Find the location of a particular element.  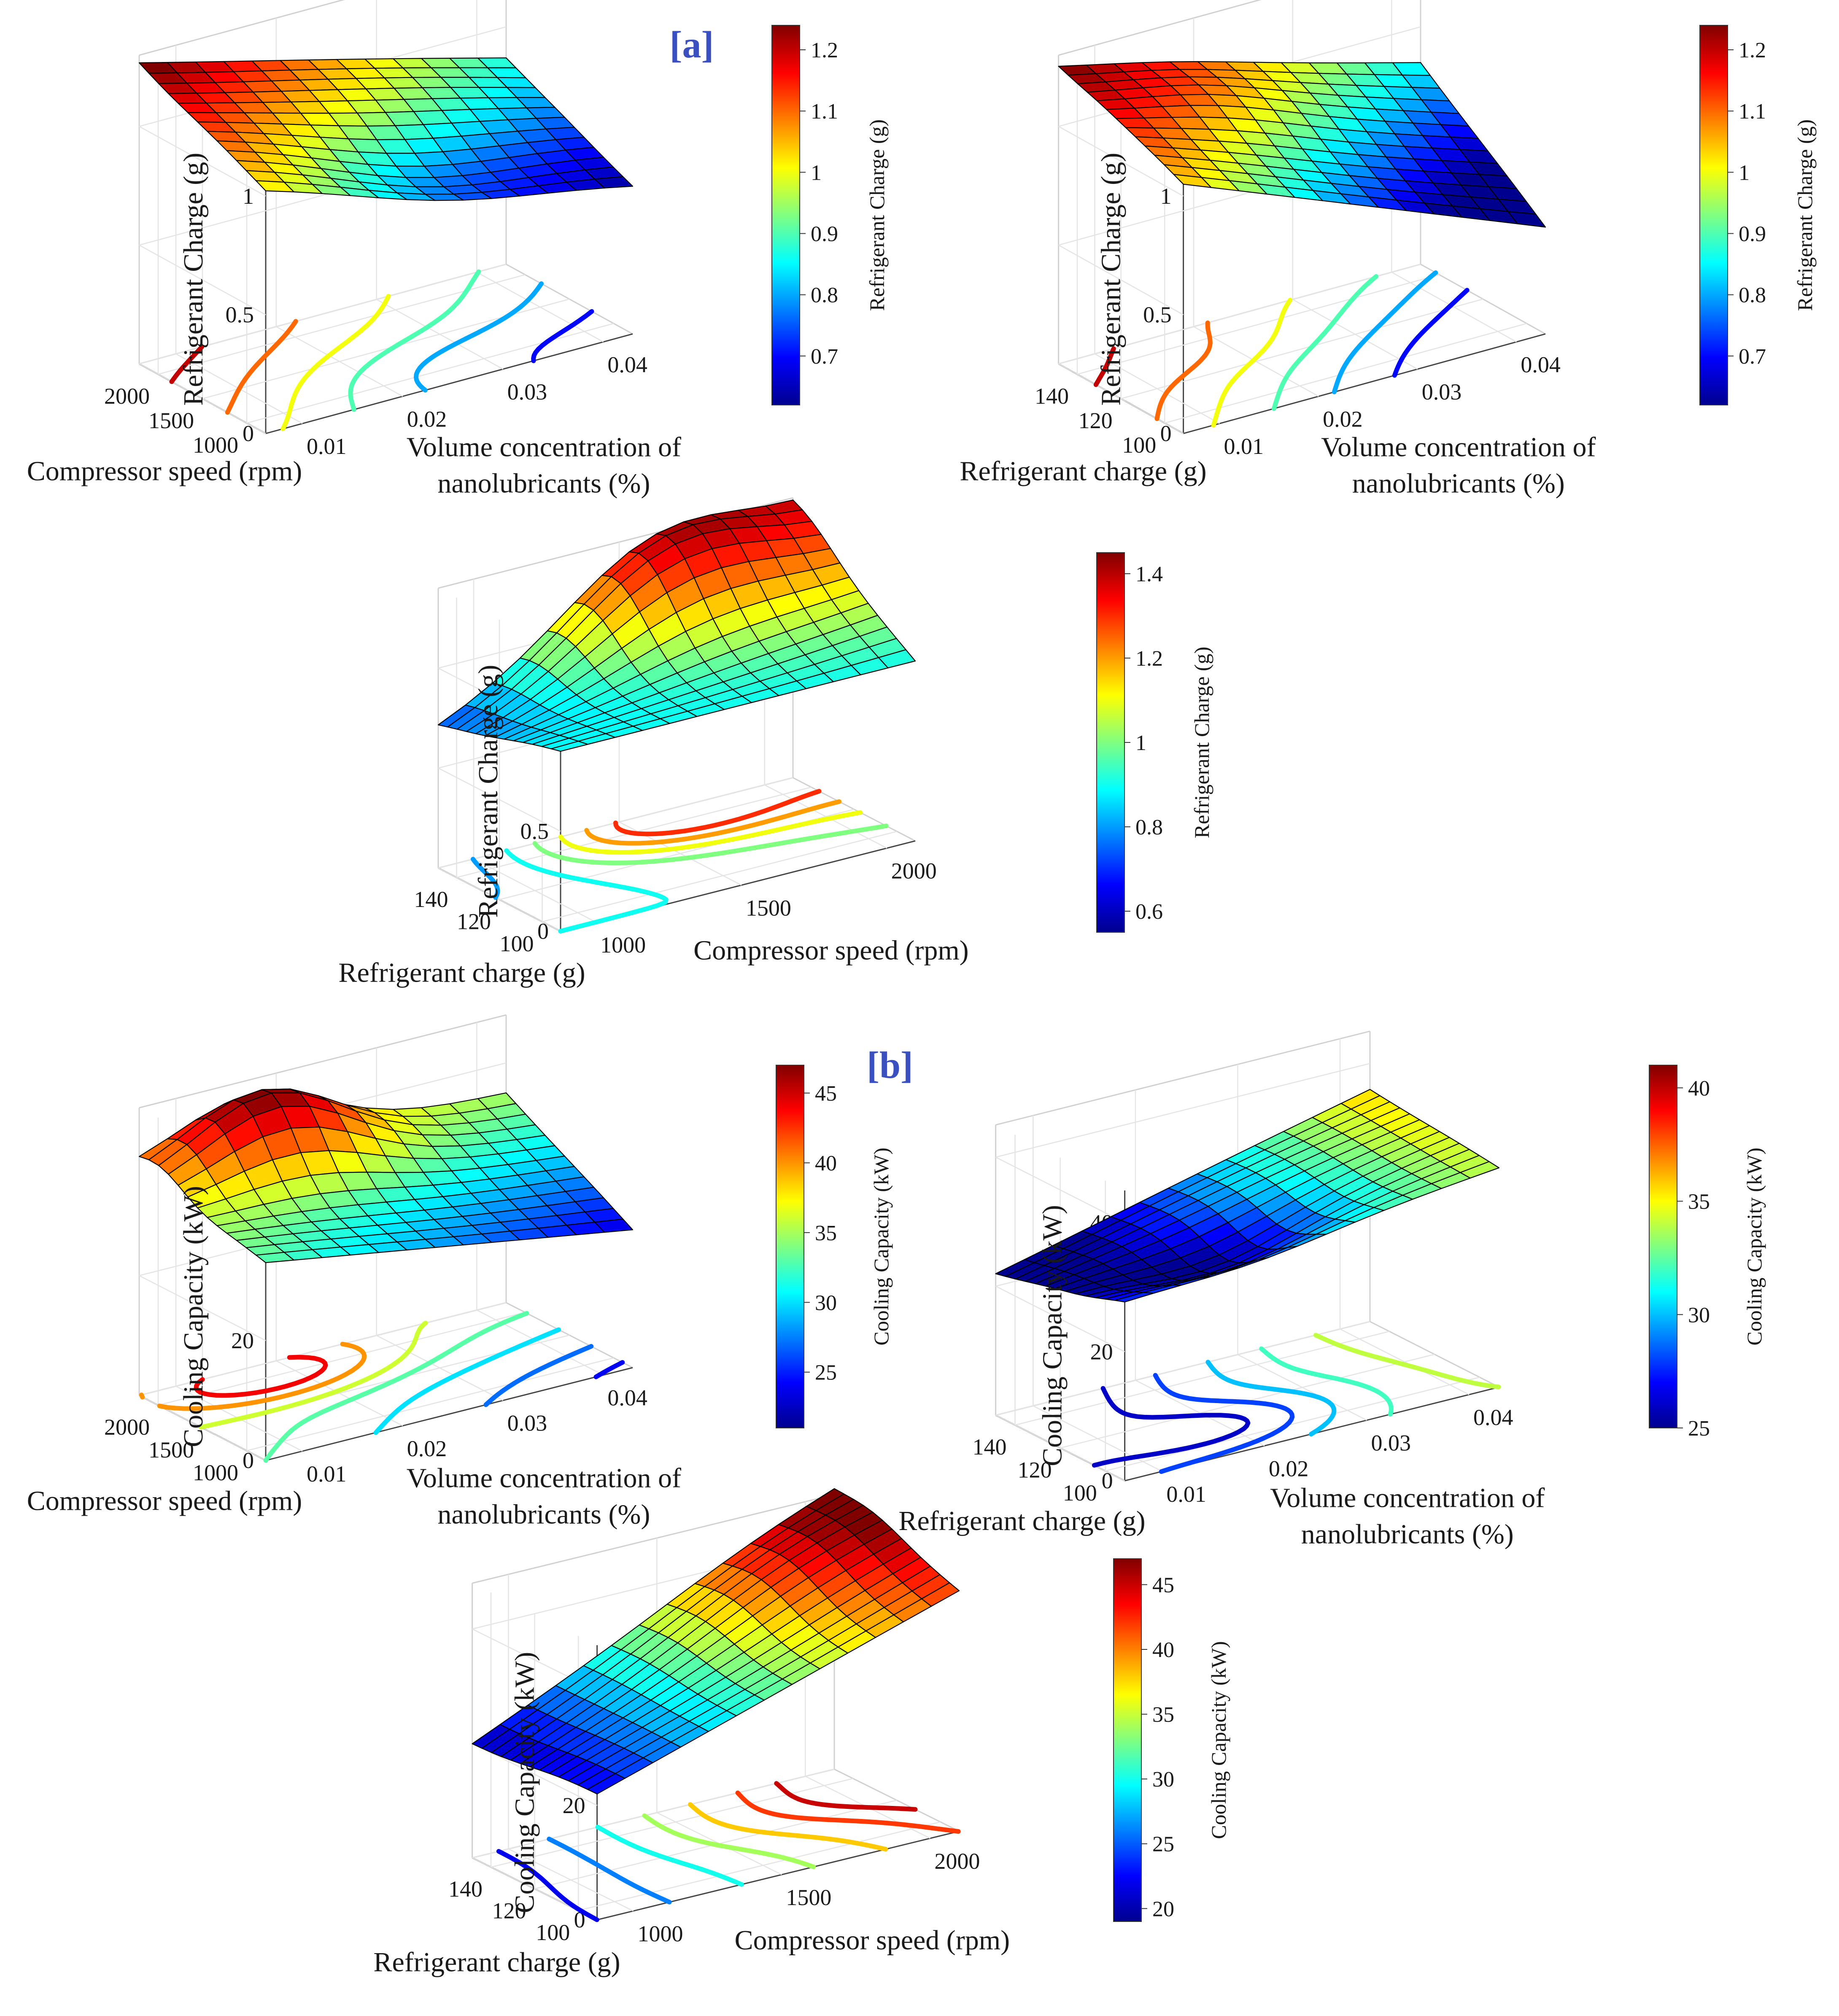

y-tick-label: 1000 is located at coordinates (623, 945).